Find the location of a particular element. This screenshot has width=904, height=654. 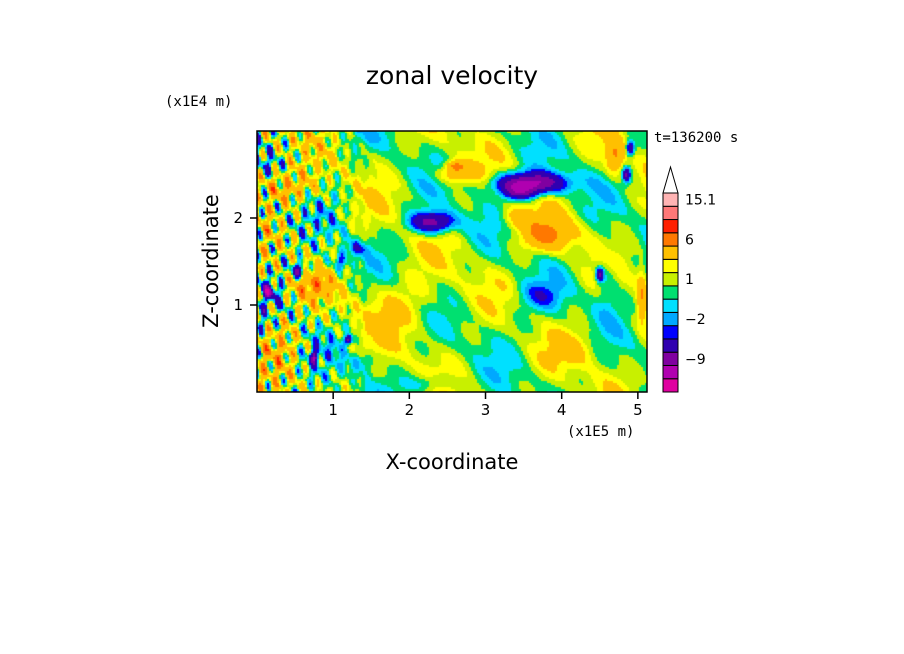

x-tick-label: 4 is located at coordinates (562, 410).